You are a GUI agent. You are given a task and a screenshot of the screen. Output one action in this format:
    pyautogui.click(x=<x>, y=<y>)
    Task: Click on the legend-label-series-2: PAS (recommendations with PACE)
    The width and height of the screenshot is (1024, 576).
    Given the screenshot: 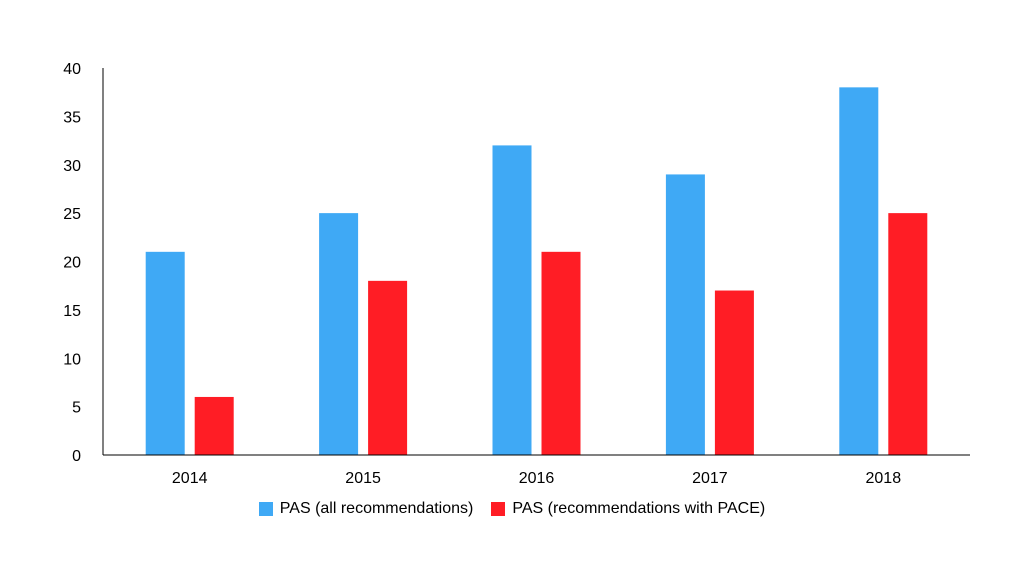 What is the action you would take?
    pyautogui.click(x=639, y=508)
    